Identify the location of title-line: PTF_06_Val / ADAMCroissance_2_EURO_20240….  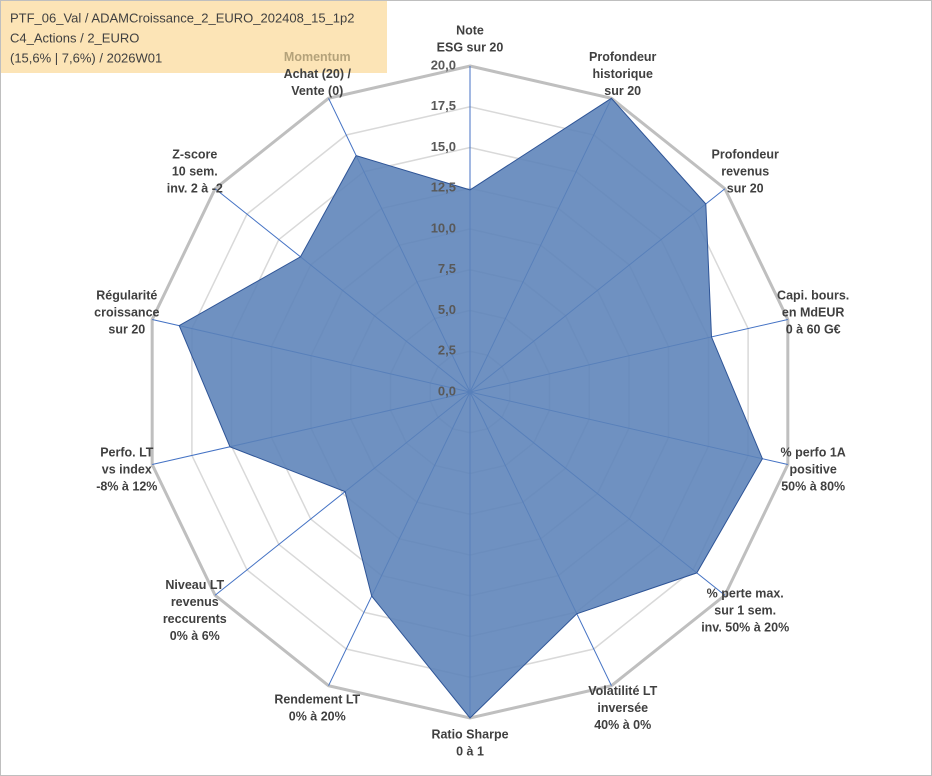
(182, 17).